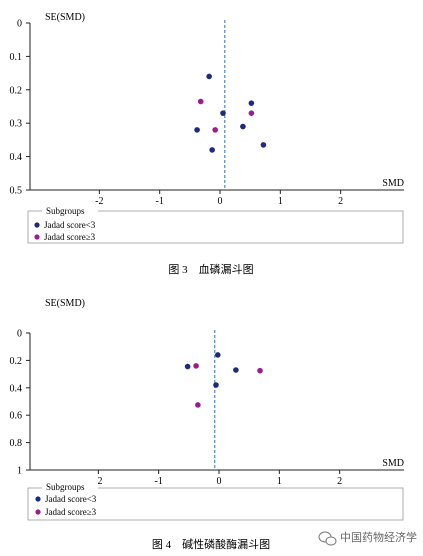 The image size is (423, 556). I want to click on wechat-logo-icon, so click(327, 538).